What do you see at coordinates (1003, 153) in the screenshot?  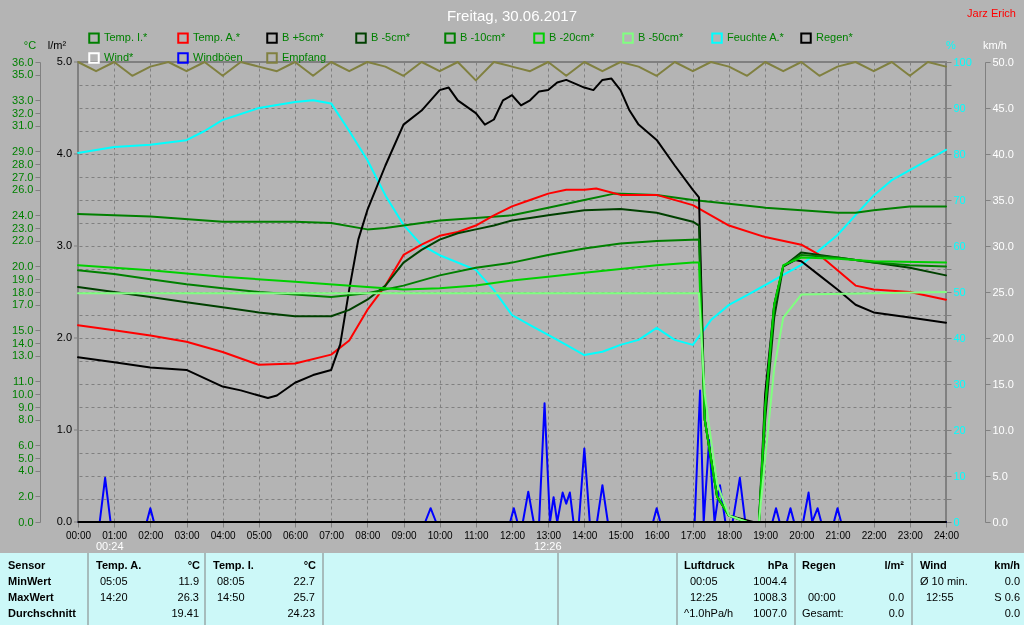 I see `y3-tick-label: 40.0` at bounding box center [1003, 153].